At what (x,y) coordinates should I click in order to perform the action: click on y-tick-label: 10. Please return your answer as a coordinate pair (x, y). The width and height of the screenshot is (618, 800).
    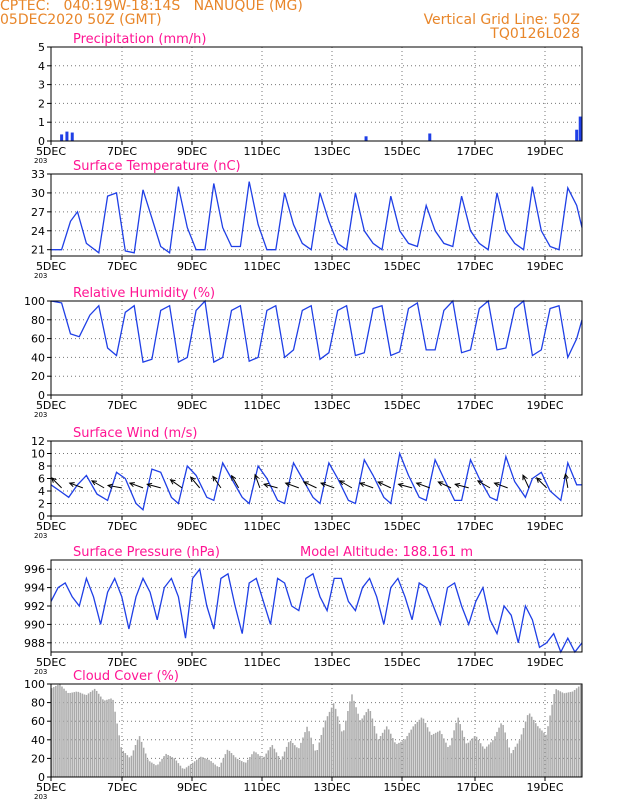
    Looking at the image, I should click on (38, 454).